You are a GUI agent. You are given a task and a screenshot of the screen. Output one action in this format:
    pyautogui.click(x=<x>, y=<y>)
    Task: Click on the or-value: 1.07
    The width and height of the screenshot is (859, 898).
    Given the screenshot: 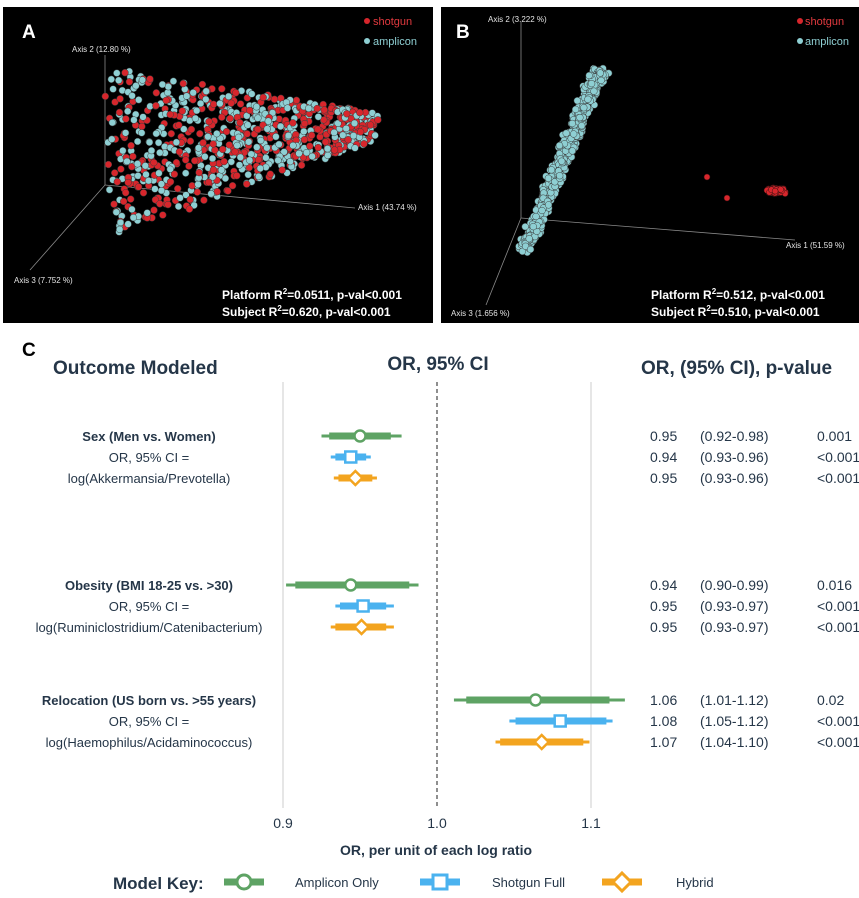 What is the action you would take?
    pyautogui.click(x=663, y=742)
    